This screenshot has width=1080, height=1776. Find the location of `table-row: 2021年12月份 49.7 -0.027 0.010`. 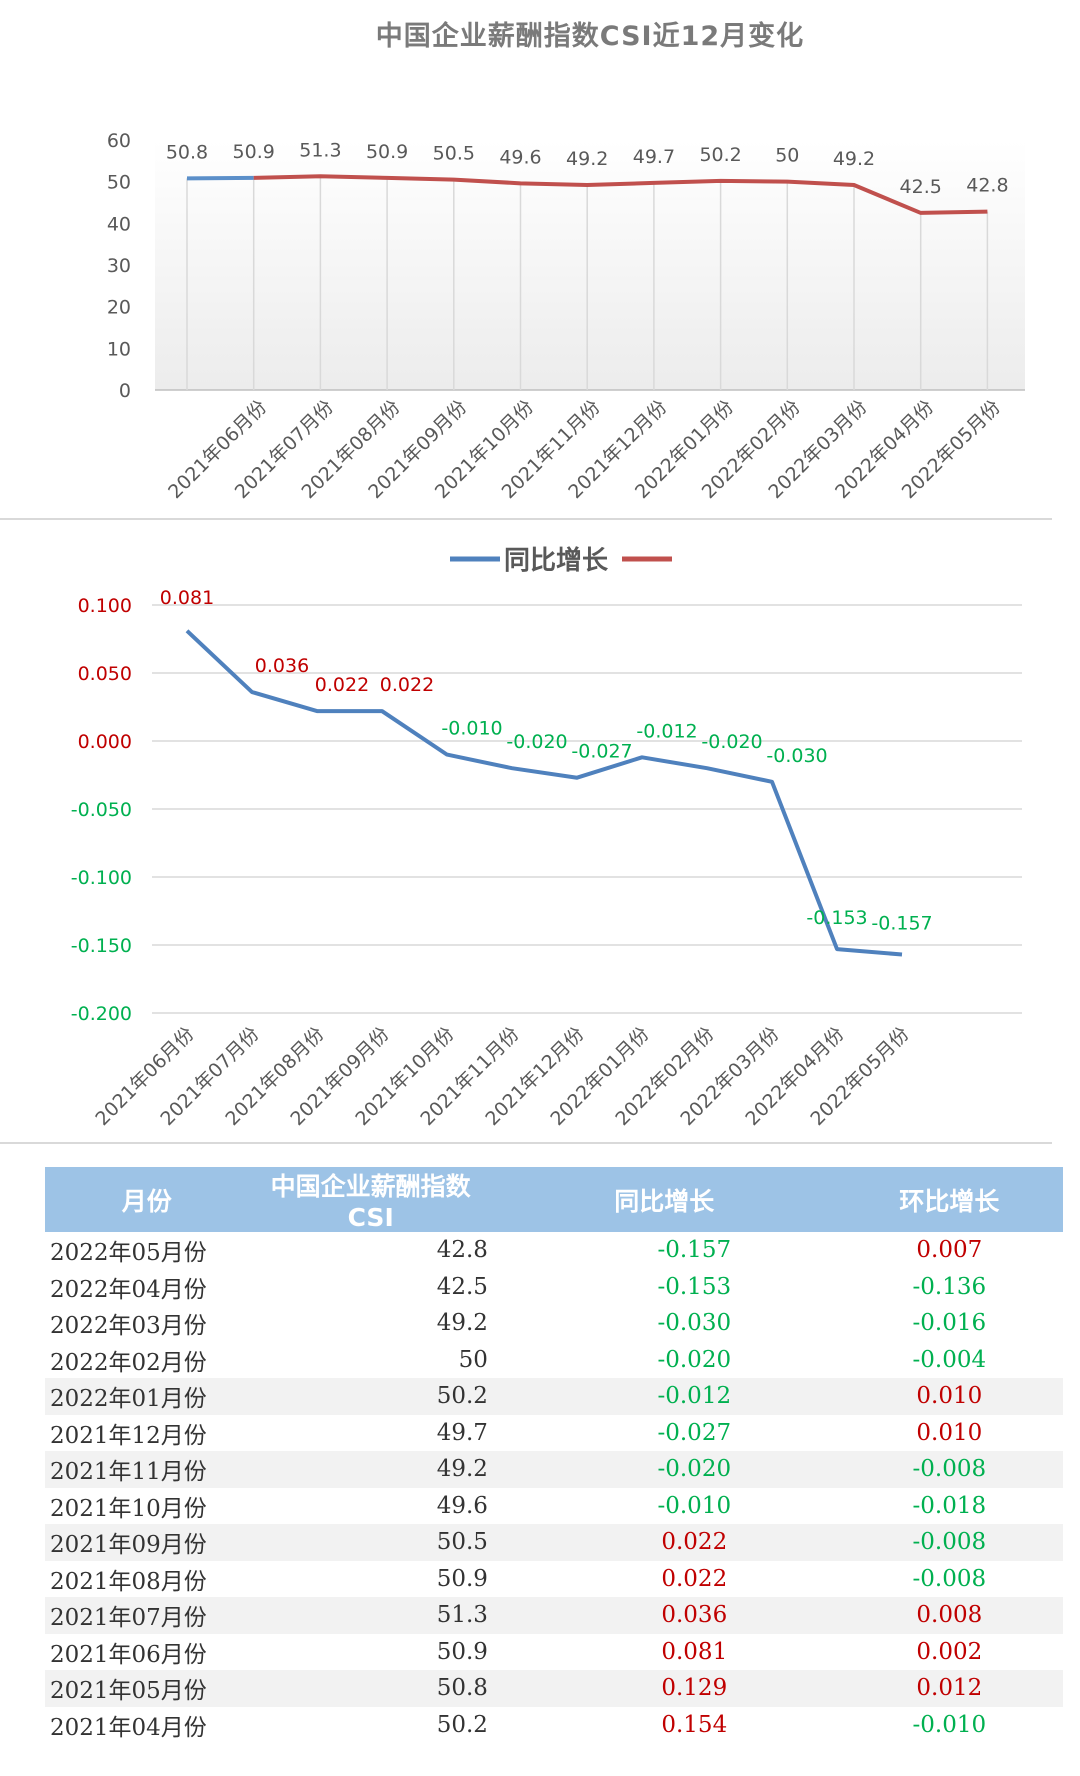

table-row: 2021年12月份 49.7 -0.027 0.010 is located at coordinates (554, 1433).